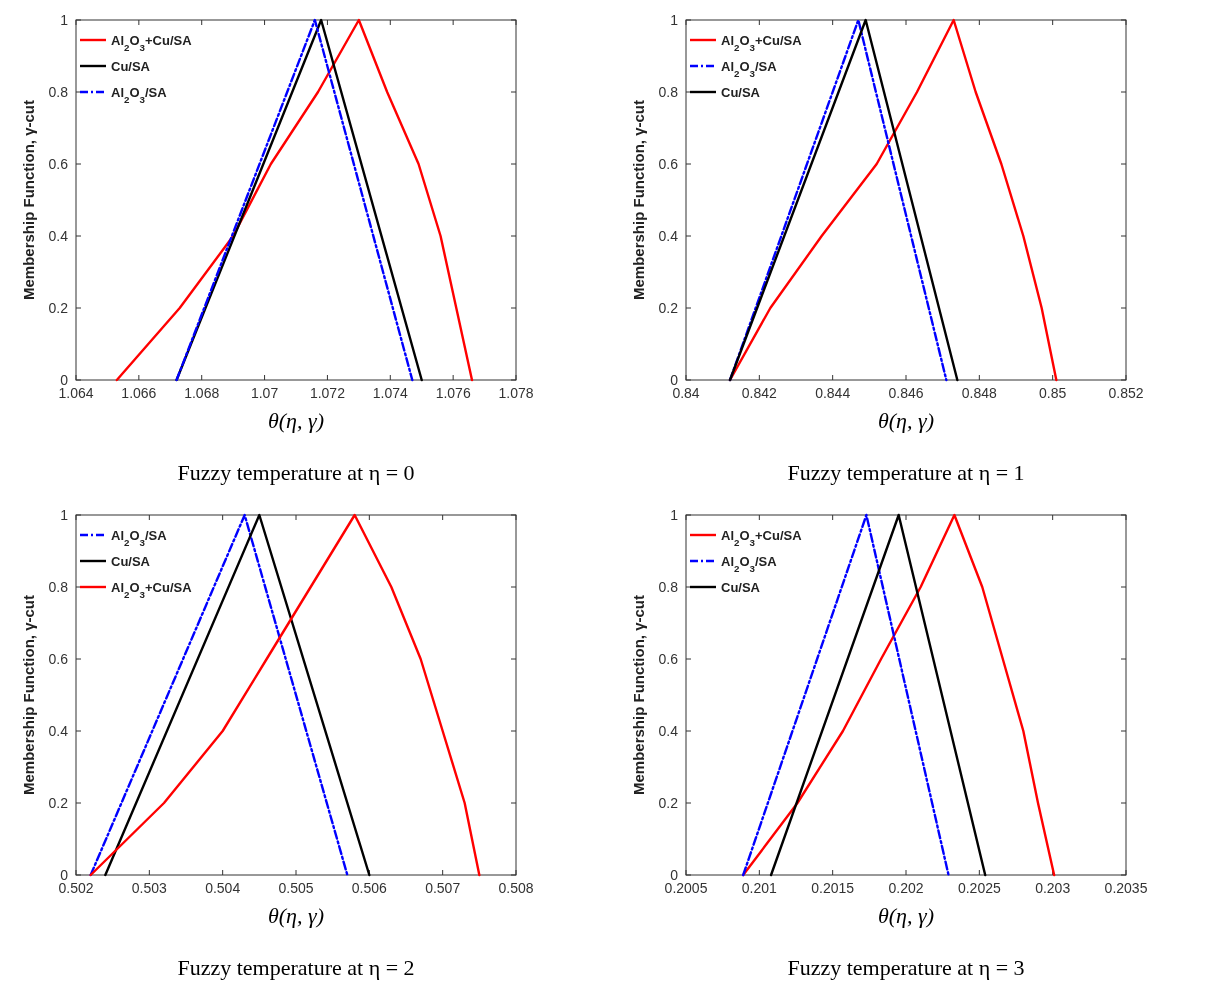  What do you see at coordinates (296, 472) in the screenshot?
I see `text: Fuzzy temperature at η = 0` at bounding box center [296, 472].